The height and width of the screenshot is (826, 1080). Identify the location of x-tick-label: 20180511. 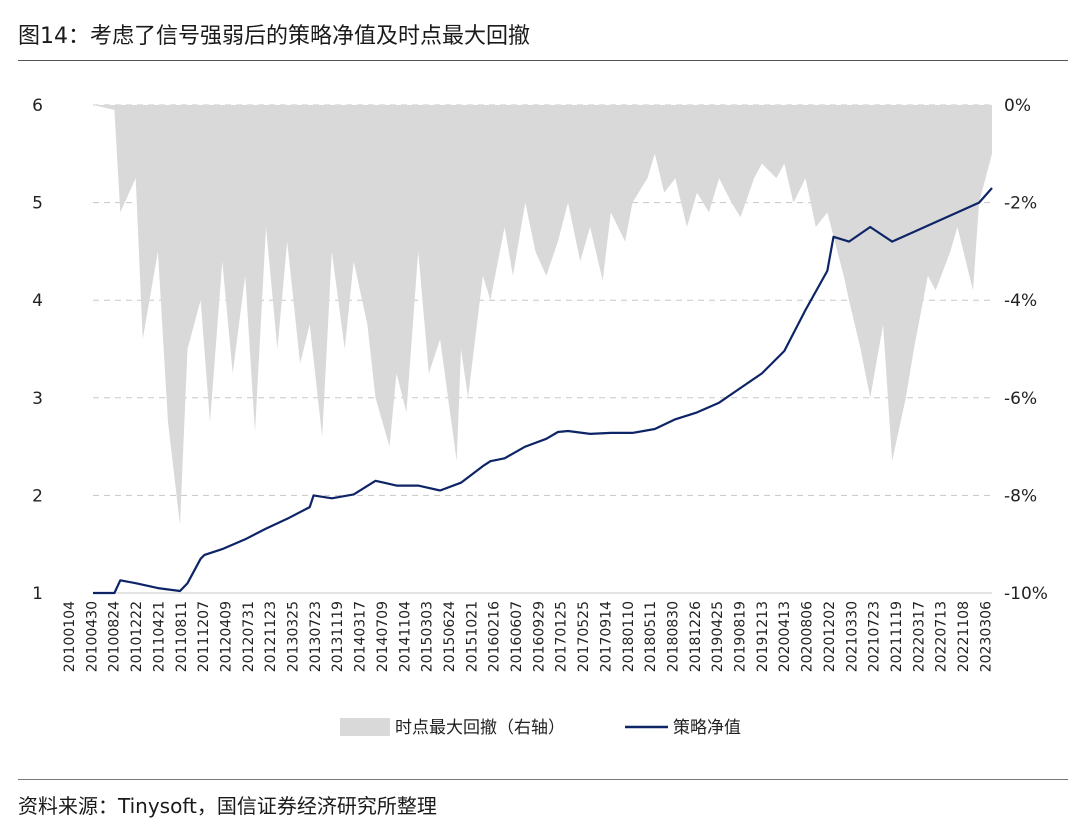
(651, 636).